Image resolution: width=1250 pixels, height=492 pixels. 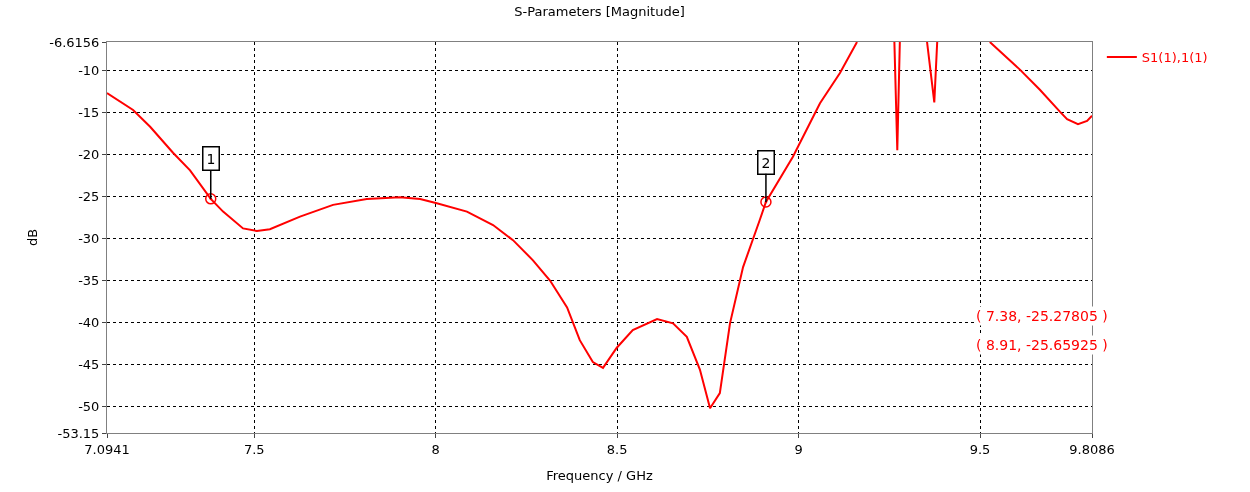 What do you see at coordinates (798, 449) in the screenshot?
I see `x-tick-label: 9` at bounding box center [798, 449].